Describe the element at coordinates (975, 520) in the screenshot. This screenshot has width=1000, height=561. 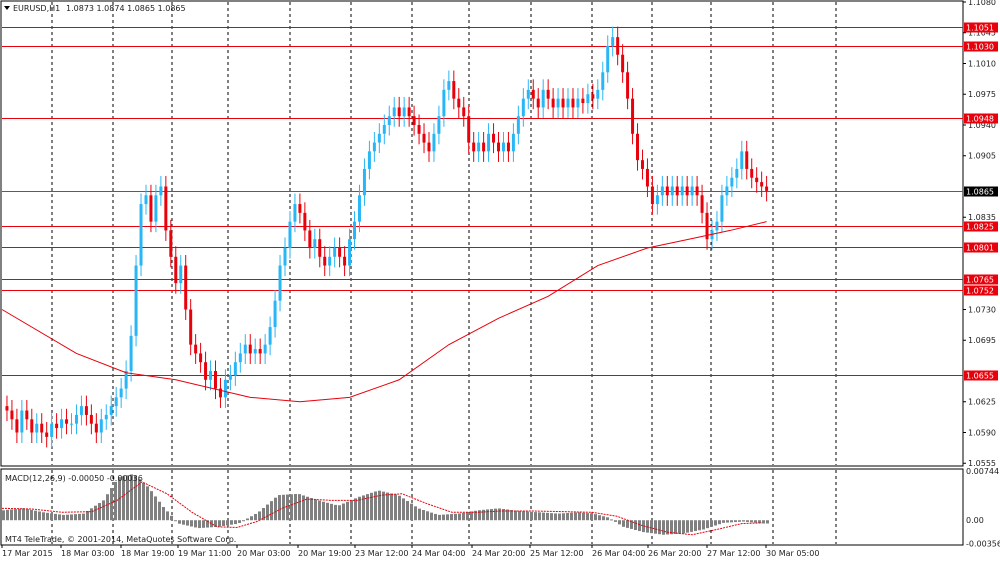
I see `macd-tick-label: 0.00` at that location.